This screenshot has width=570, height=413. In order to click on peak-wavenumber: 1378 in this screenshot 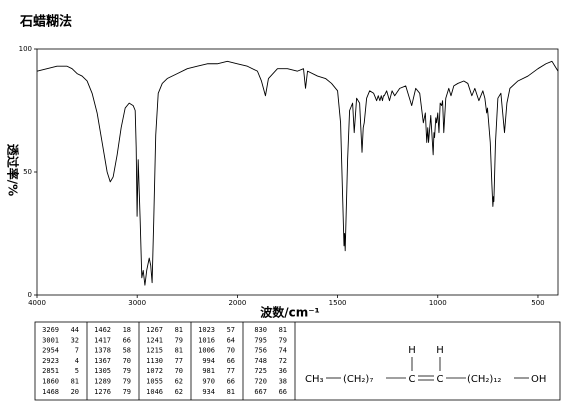, I will do `click(102, 351)`.